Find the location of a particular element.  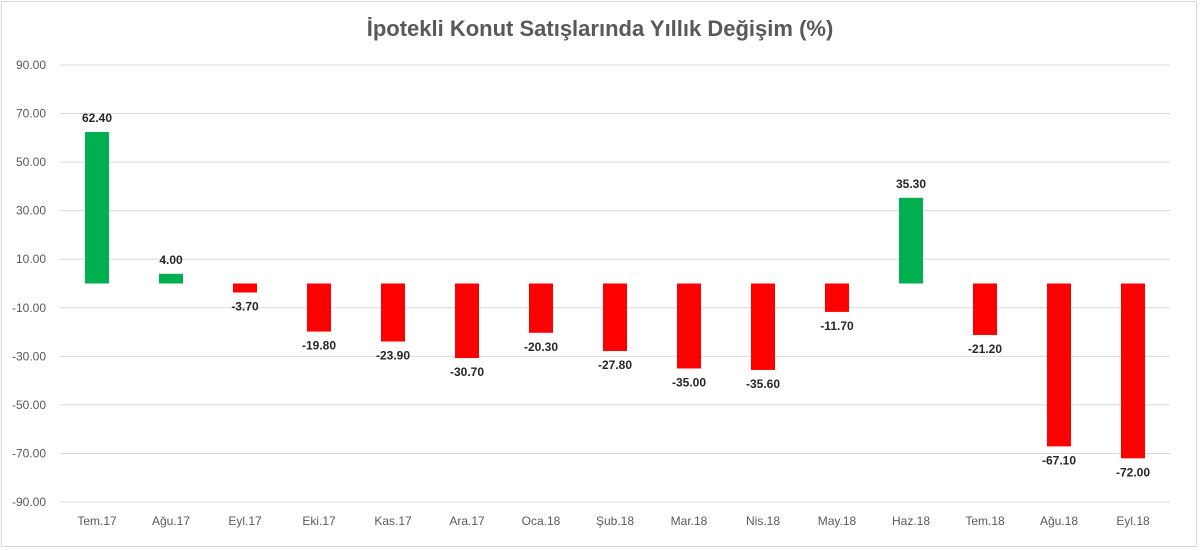

y-tick-label: -70.00 is located at coordinates (29, 453).